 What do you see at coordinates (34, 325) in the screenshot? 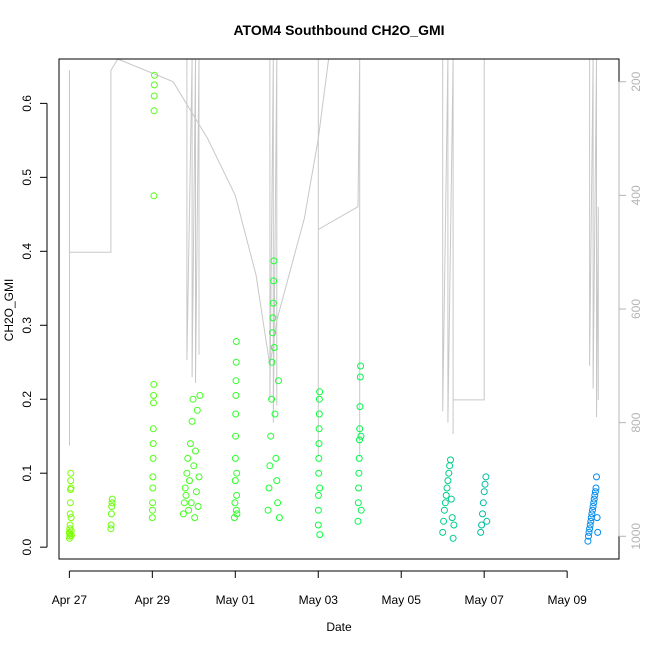
I see `y-axis: 0.0 0.1 0.2 0.3 0.4 0.5 0.6` at bounding box center [34, 325].